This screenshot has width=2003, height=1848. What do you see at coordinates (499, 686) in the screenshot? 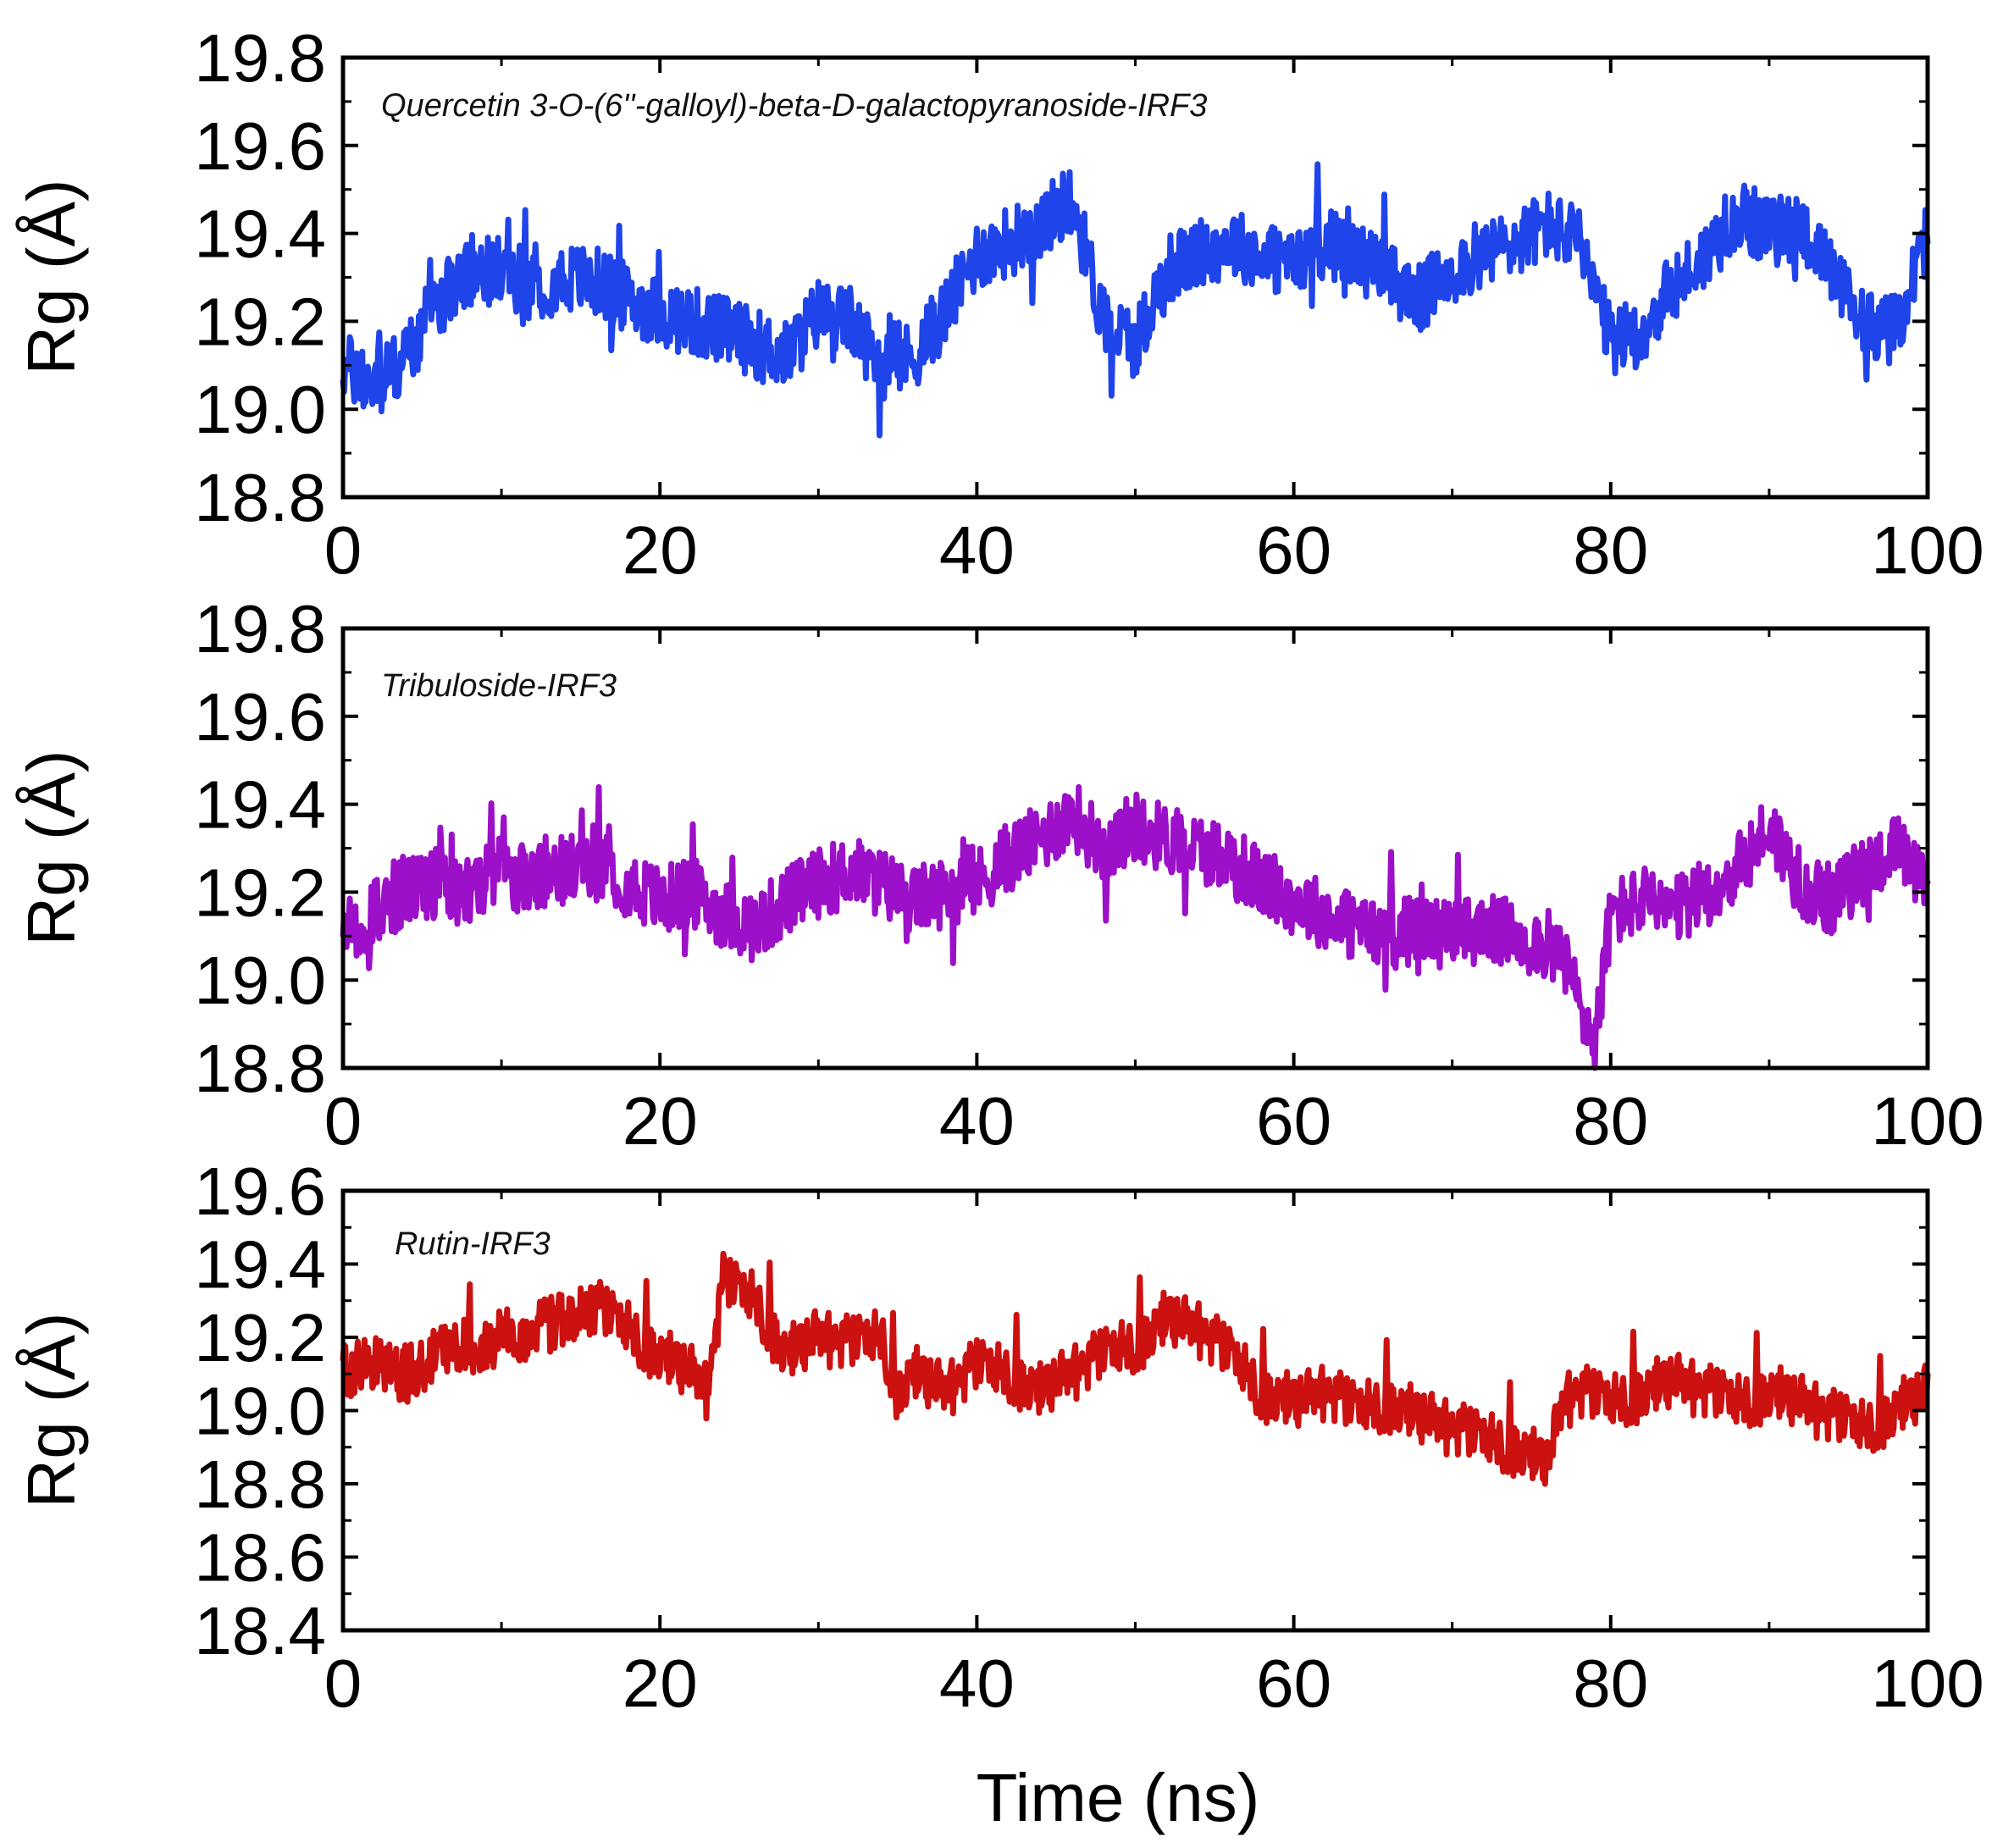
I see `panel-2-title: Tribuloside-IRF3` at bounding box center [499, 686].